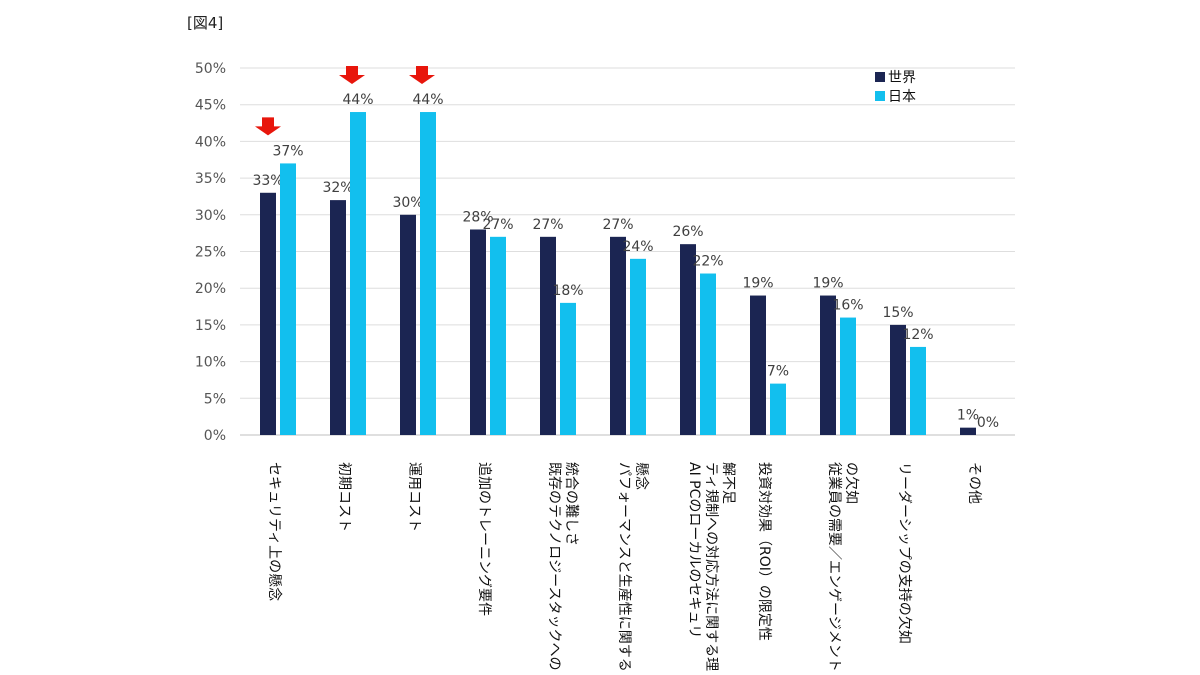  I want to click on data-label: 26%, so click(687, 232).